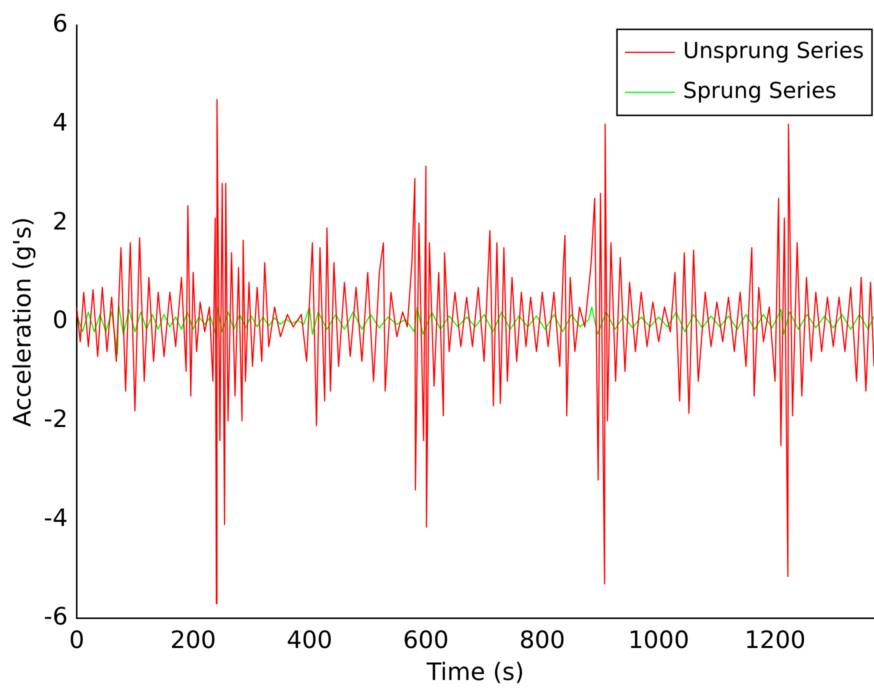  Describe the element at coordinates (475, 672) in the screenshot. I see `x-axis-title: Time (s)` at that location.